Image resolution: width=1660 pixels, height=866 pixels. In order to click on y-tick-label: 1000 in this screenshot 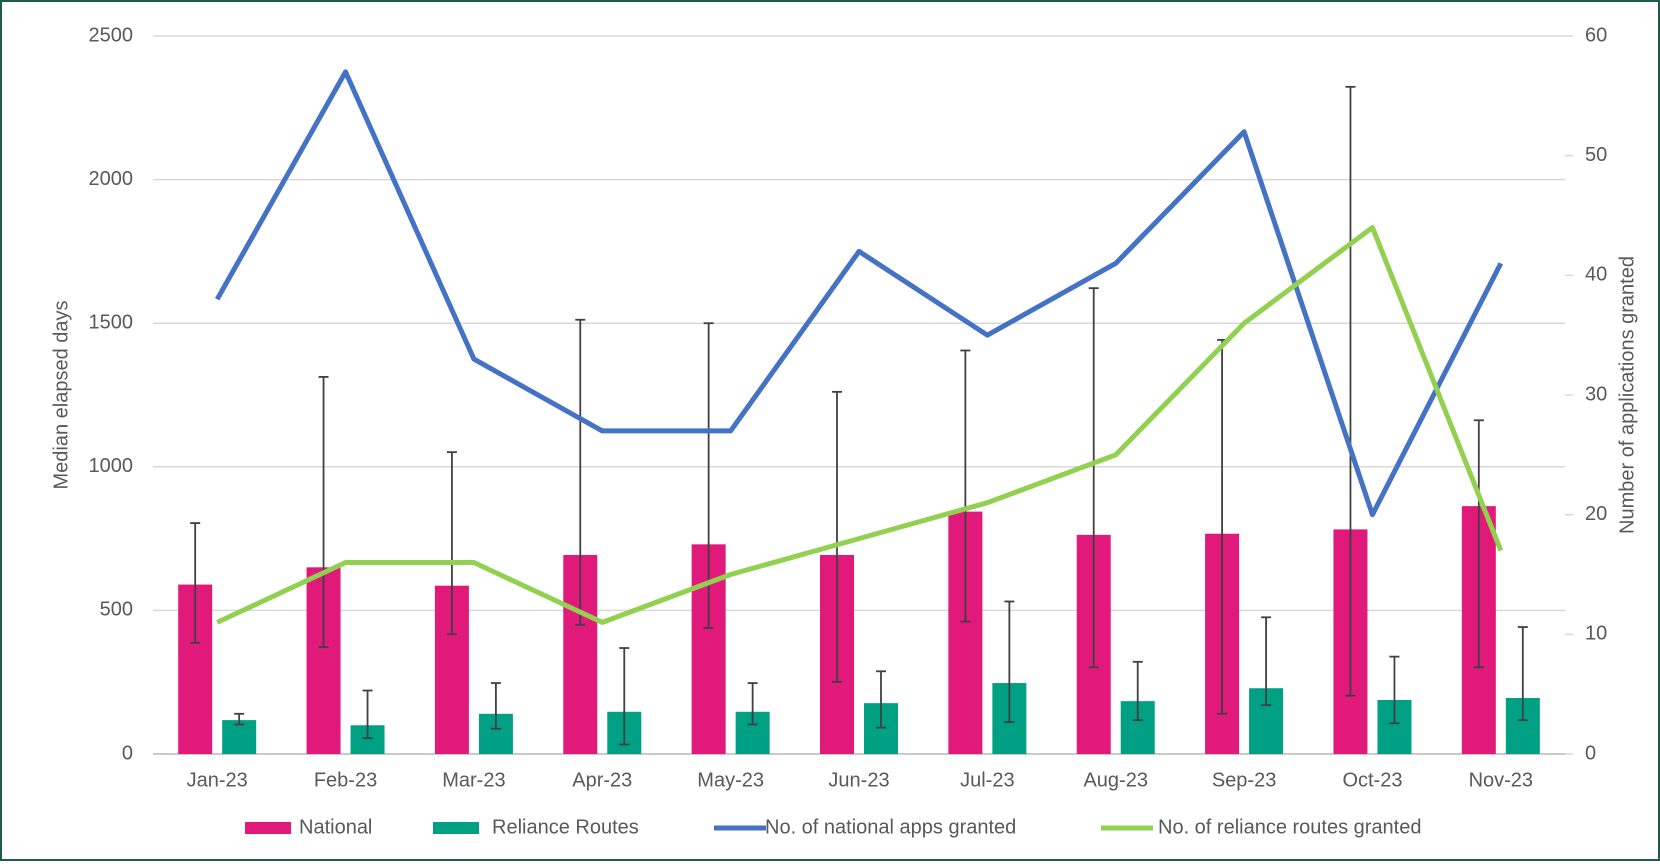, I will do `click(111, 466)`.